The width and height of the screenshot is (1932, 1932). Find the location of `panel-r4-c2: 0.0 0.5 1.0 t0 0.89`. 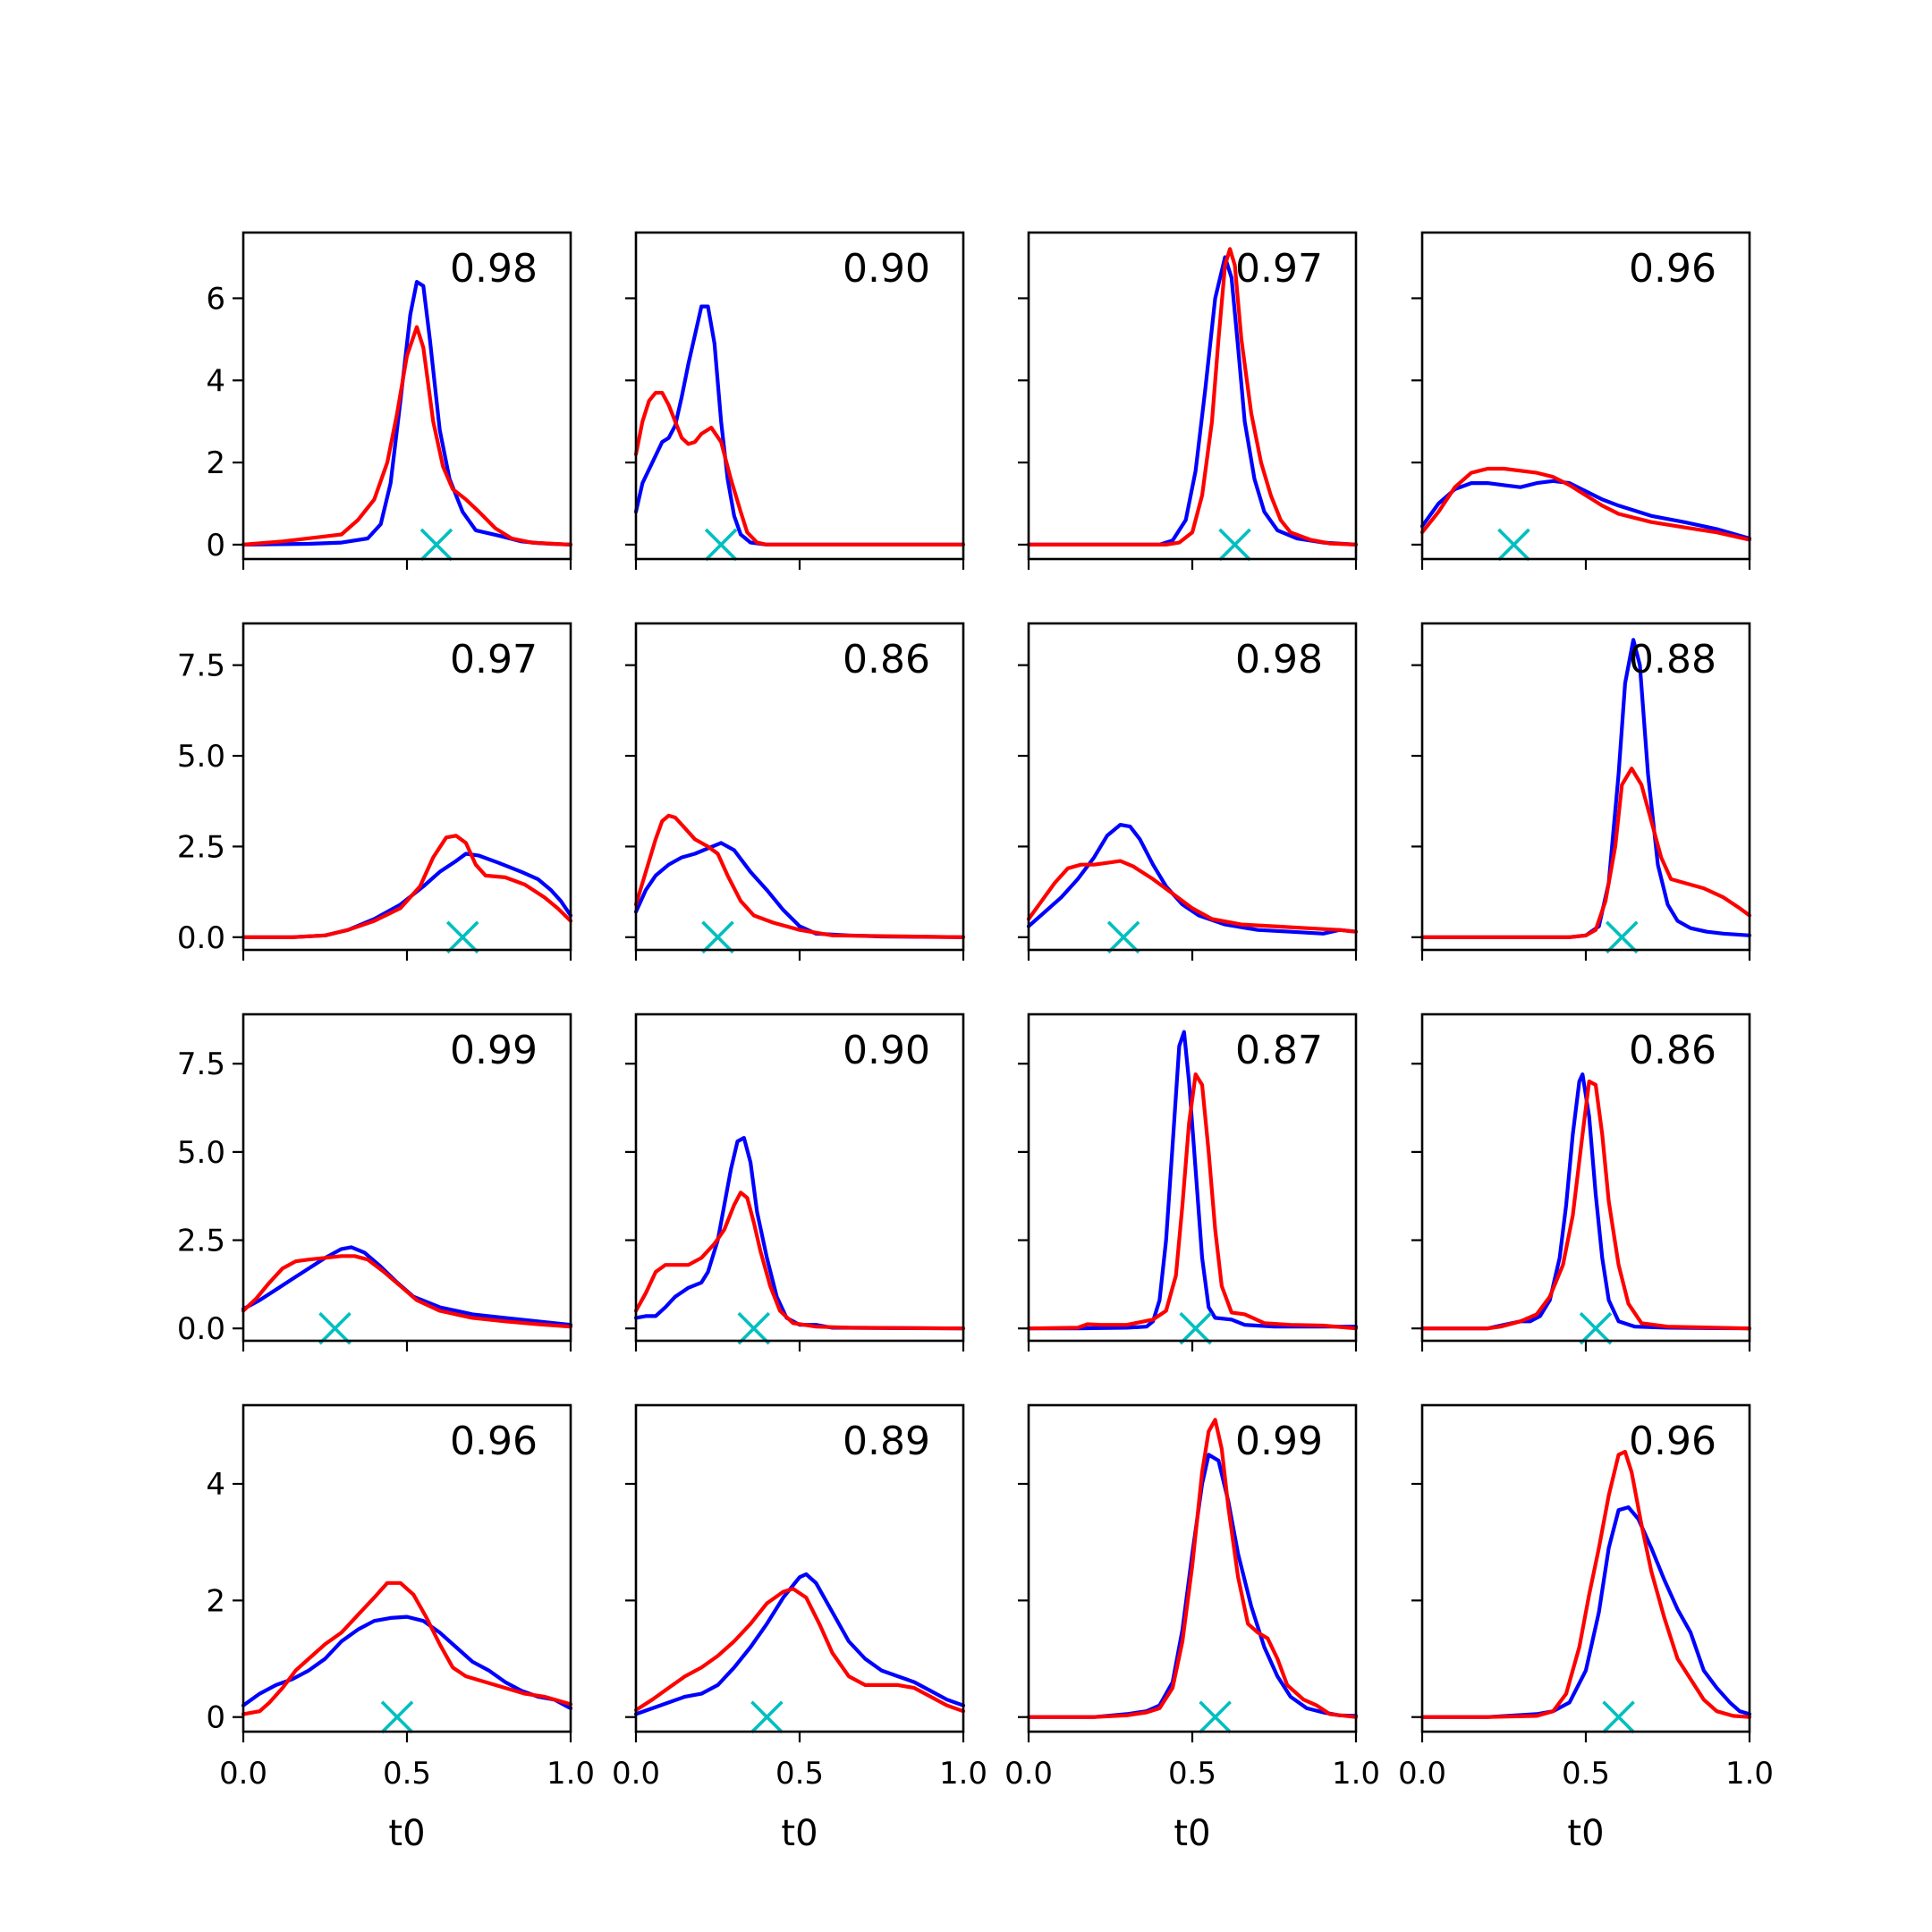

panel-r4-c2: 0.0 0.5 1.0 t0 0.89 is located at coordinates (799, 1628).